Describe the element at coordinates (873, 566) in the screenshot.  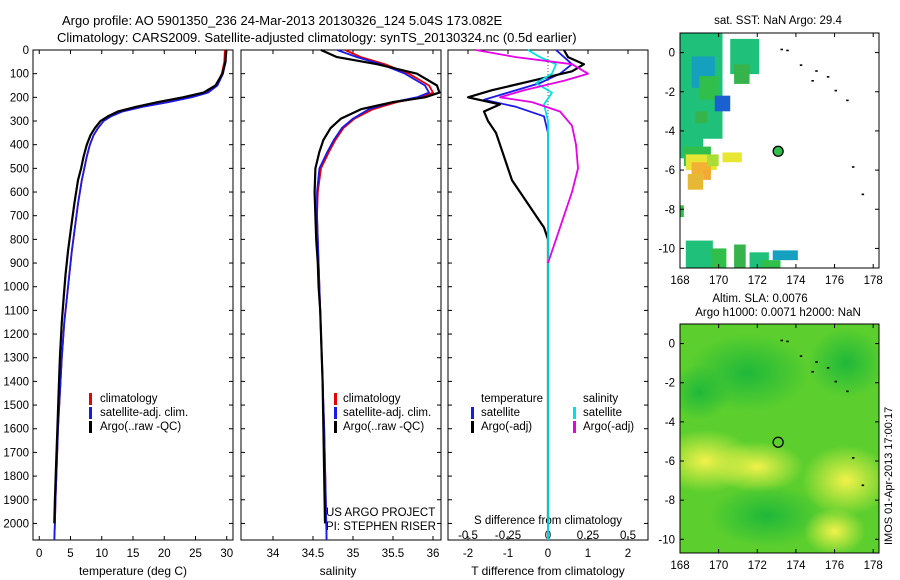
I see `sla-map-x-tick-label: 178` at that location.